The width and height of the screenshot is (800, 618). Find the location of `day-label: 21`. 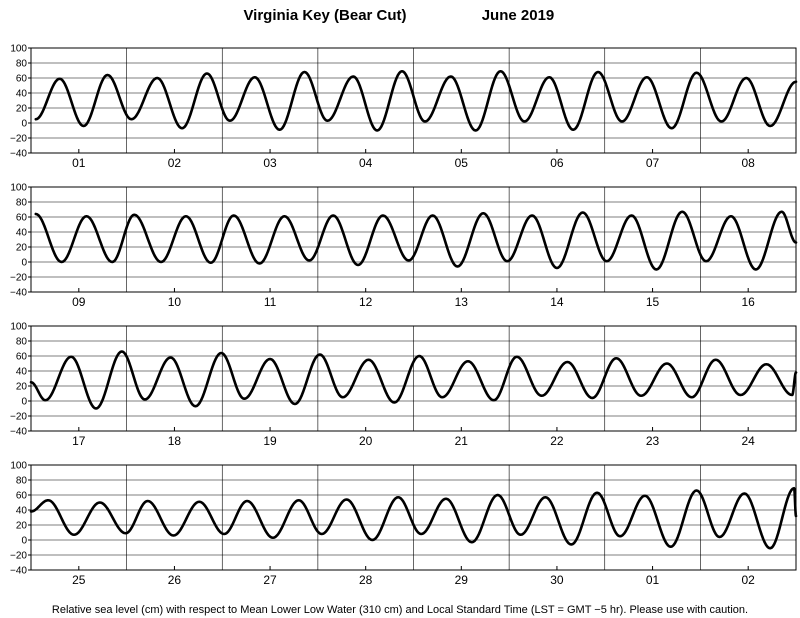

day-label: 21 is located at coordinates (462, 441).